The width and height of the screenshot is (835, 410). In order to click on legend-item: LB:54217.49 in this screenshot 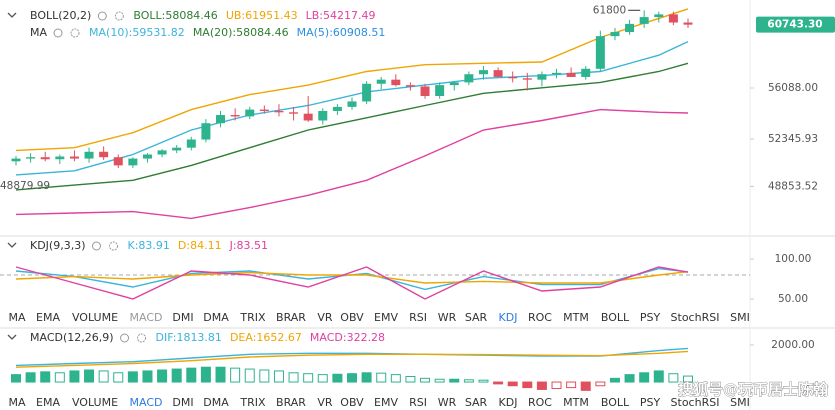, I will do `click(341, 15)`.